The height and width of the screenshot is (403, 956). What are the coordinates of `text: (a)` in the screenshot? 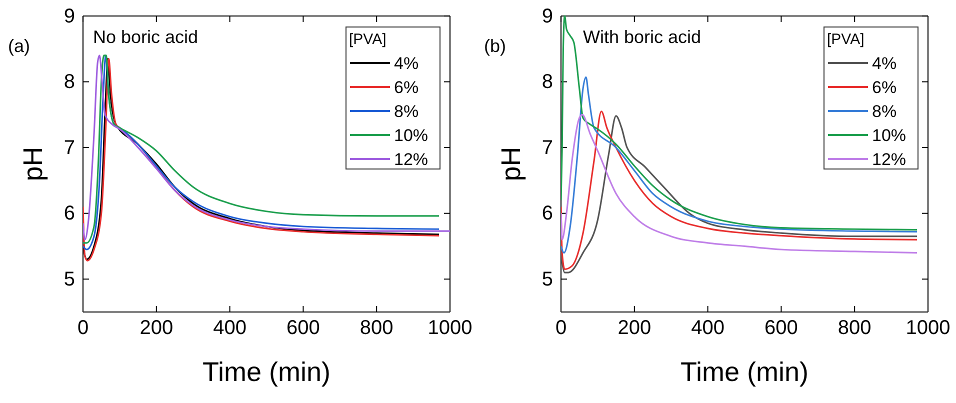 It's located at (19, 46).